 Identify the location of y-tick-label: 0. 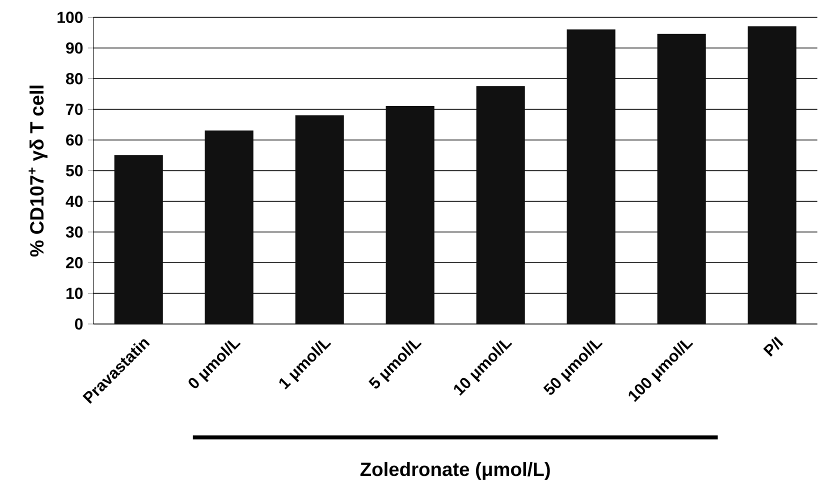
(79, 324).